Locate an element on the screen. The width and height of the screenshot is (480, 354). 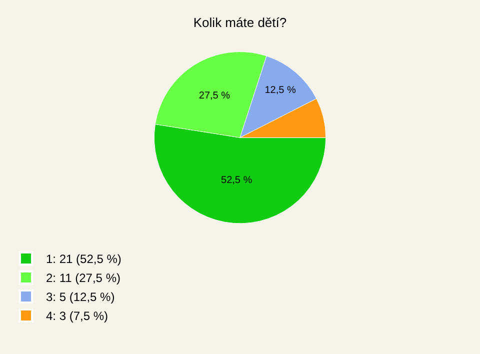
legend-label: 1: 21 (52,5 %) is located at coordinates (84, 259).